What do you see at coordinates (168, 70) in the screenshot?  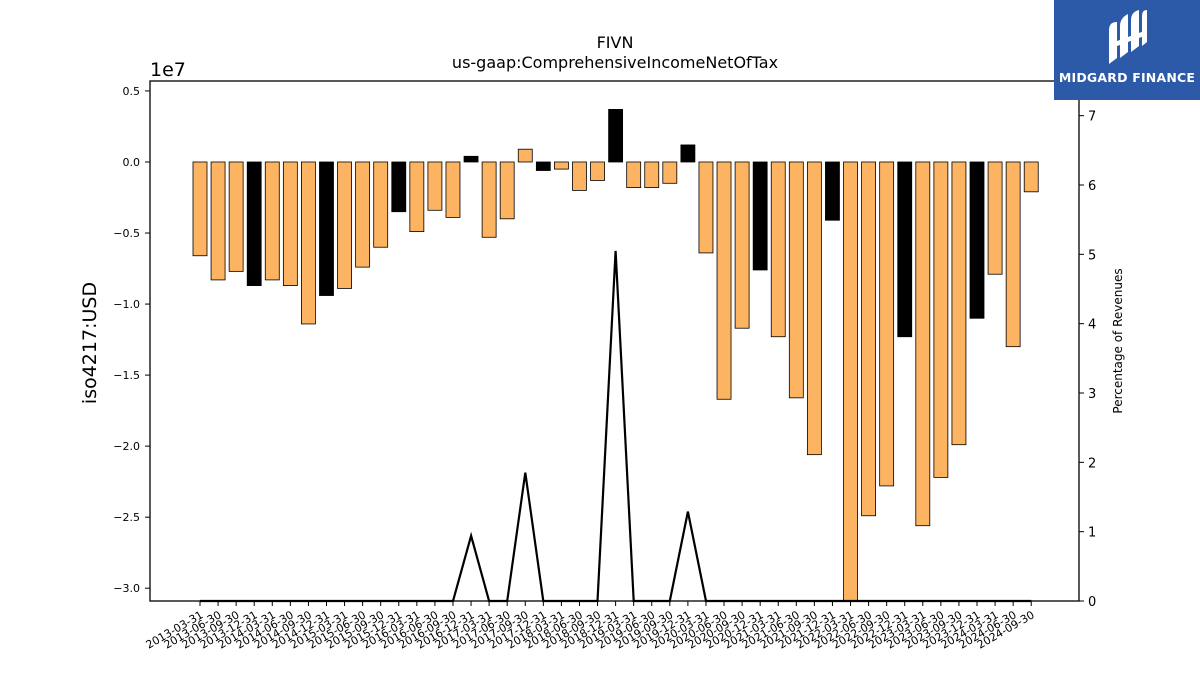 I see `y-offset-label: 1e7` at bounding box center [168, 70].